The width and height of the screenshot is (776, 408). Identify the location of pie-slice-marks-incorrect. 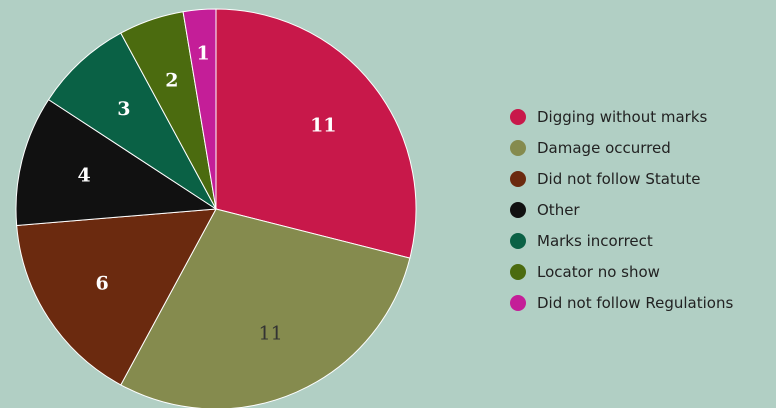
(132, 121).